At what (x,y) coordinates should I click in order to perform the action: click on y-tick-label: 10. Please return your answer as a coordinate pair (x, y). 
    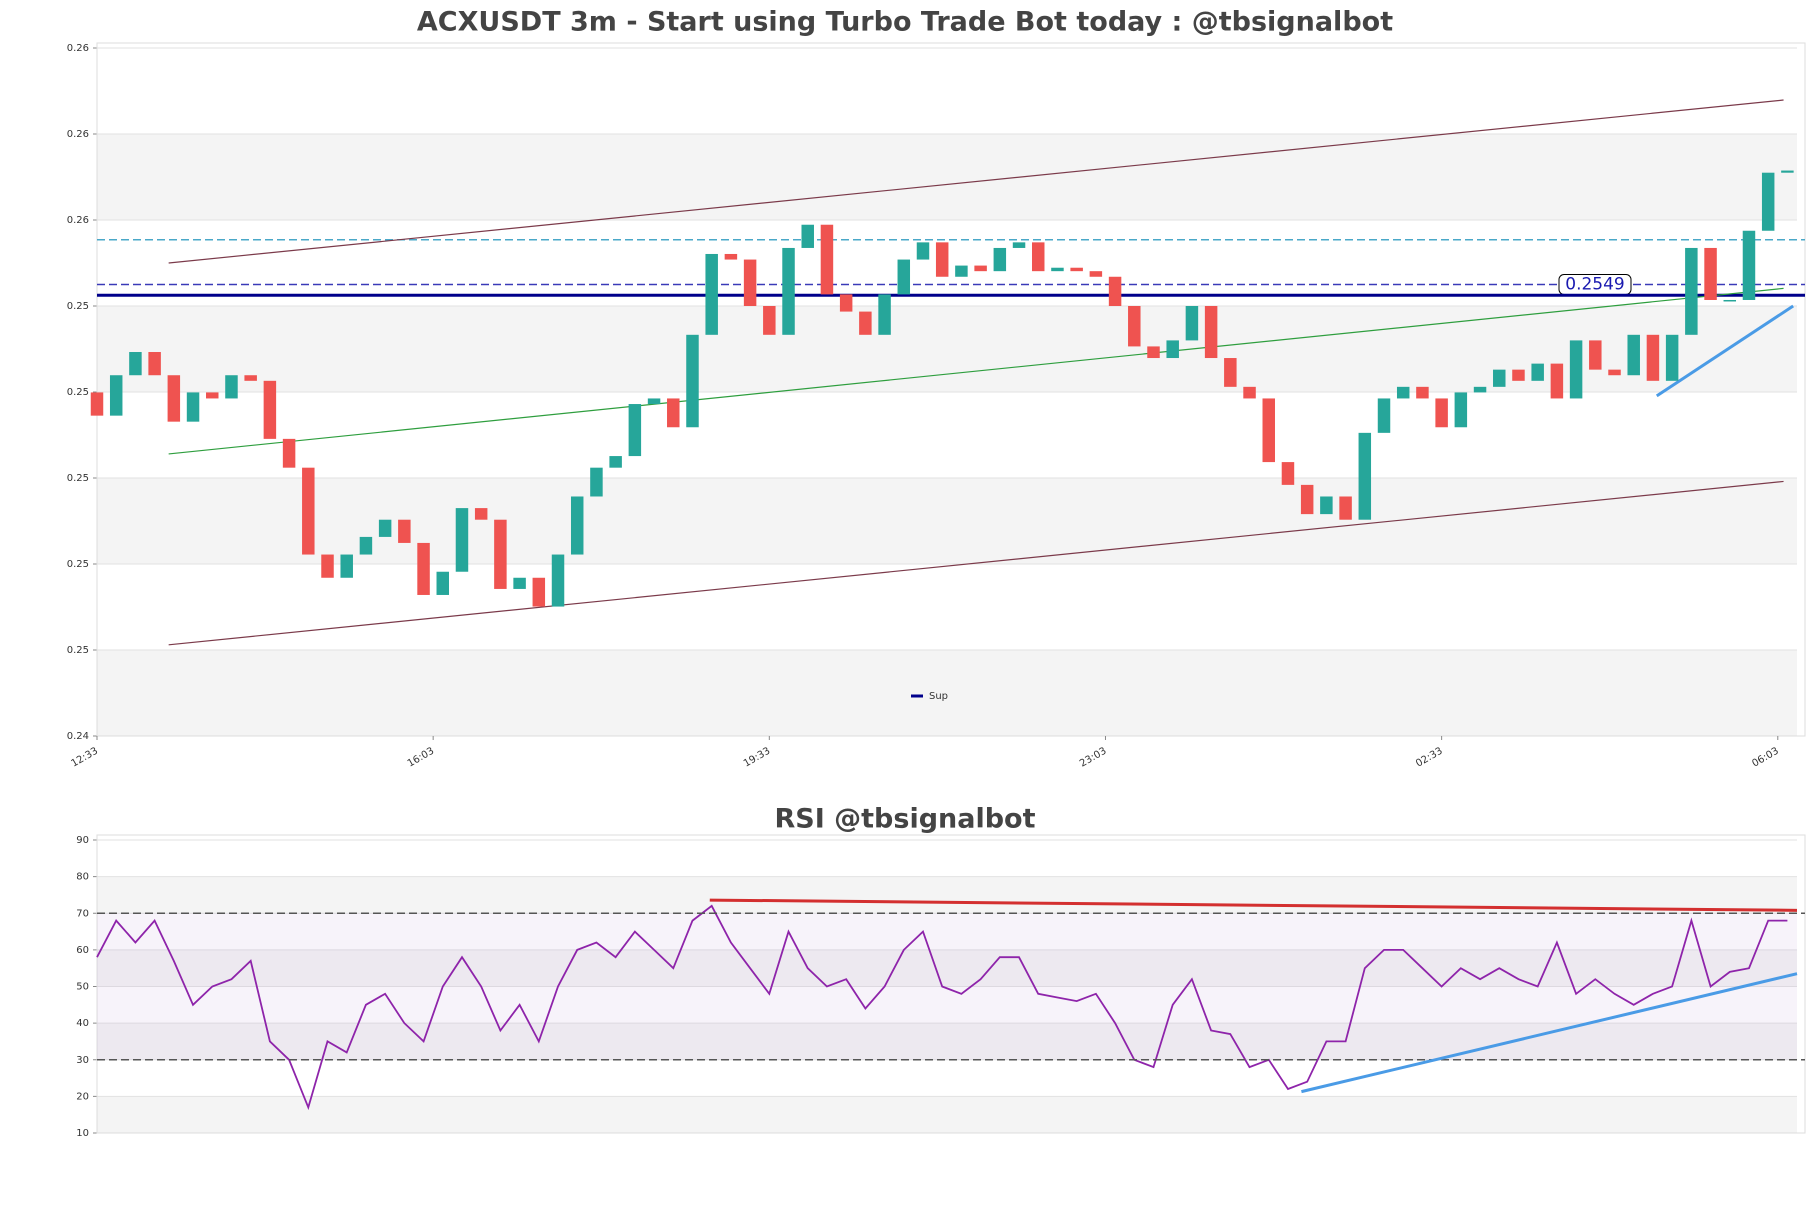
    Looking at the image, I should click on (82, 1133).